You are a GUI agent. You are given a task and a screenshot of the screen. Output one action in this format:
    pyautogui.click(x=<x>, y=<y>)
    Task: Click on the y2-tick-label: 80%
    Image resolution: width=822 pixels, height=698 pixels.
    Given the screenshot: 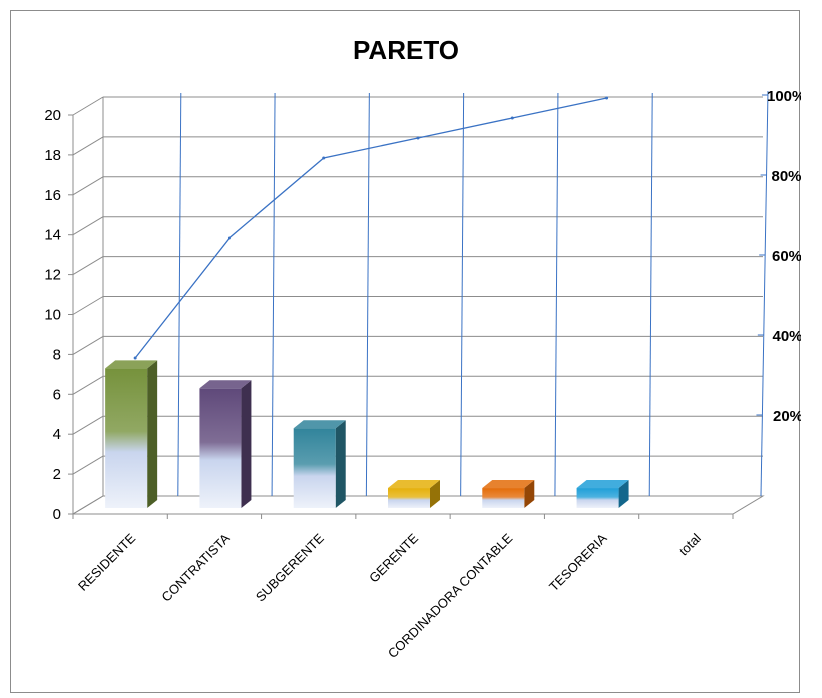 What is the action you would take?
    pyautogui.click(x=787, y=176)
    